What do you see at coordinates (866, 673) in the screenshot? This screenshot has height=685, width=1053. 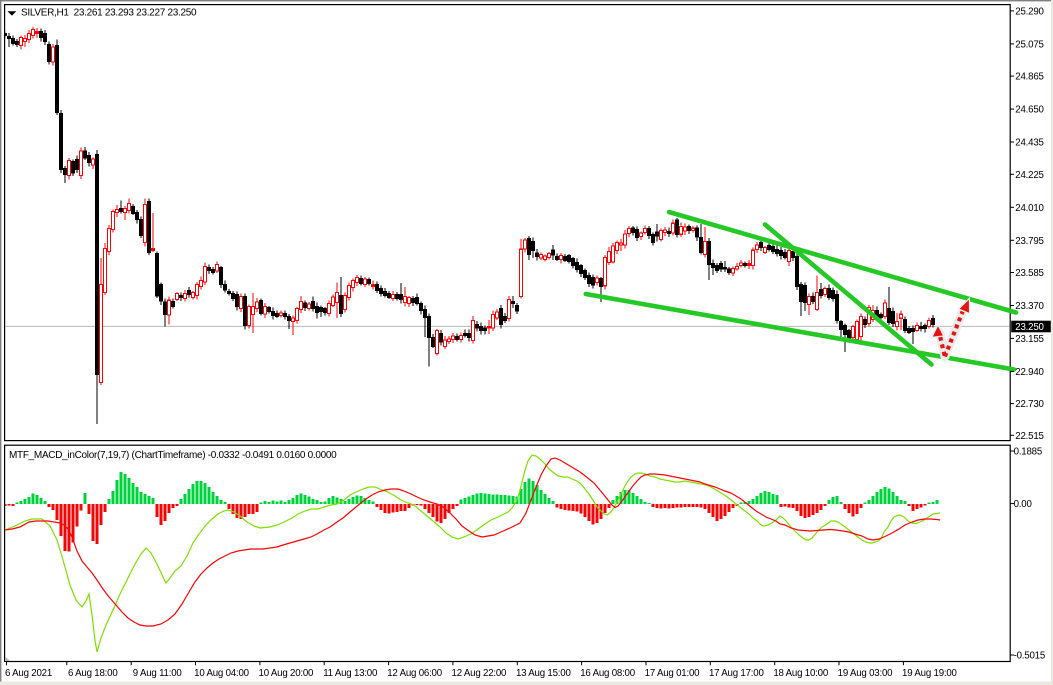 I see `svg-text: 19 Aug 03:00` at bounding box center [866, 673].